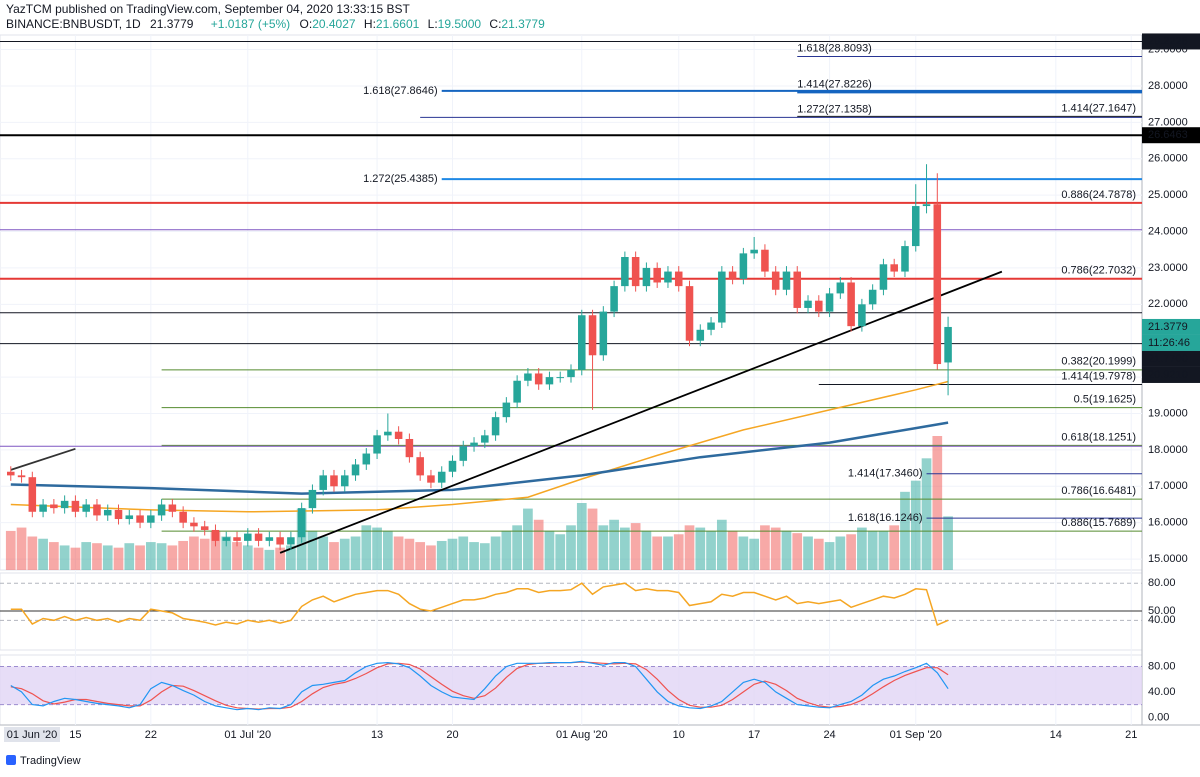 The height and width of the screenshot is (777, 1200). I want to click on level-label: 1.618(16.1246), so click(885, 518).